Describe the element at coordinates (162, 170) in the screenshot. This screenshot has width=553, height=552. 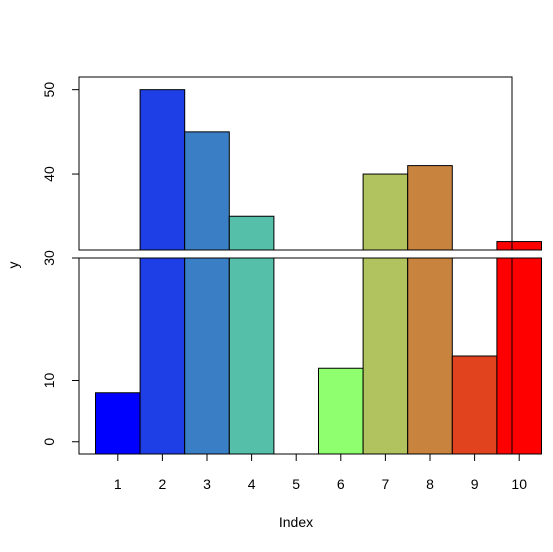
I see `bar-2-upper` at that location.